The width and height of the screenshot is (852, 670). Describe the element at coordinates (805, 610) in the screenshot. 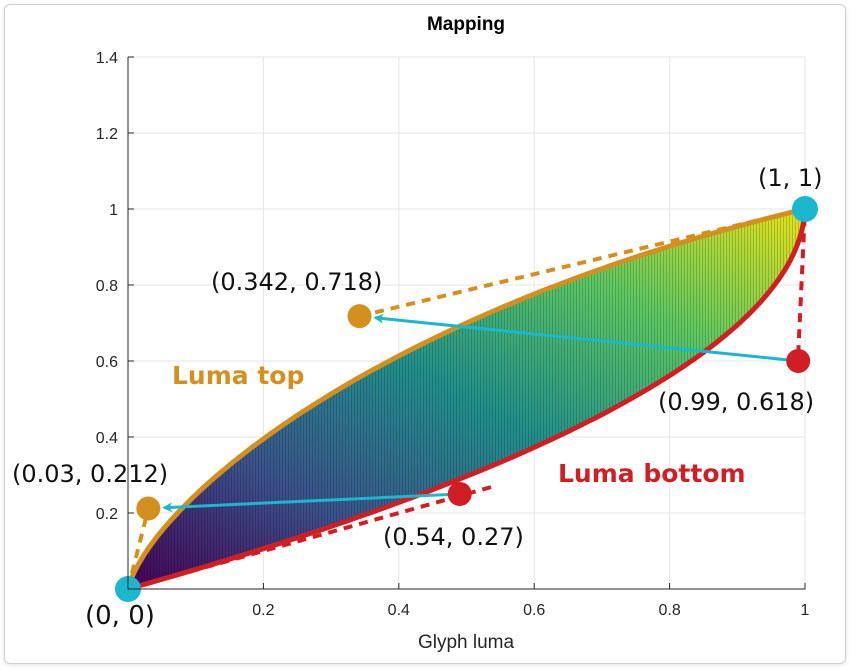

I see `x-tick-label: 1` at that location.